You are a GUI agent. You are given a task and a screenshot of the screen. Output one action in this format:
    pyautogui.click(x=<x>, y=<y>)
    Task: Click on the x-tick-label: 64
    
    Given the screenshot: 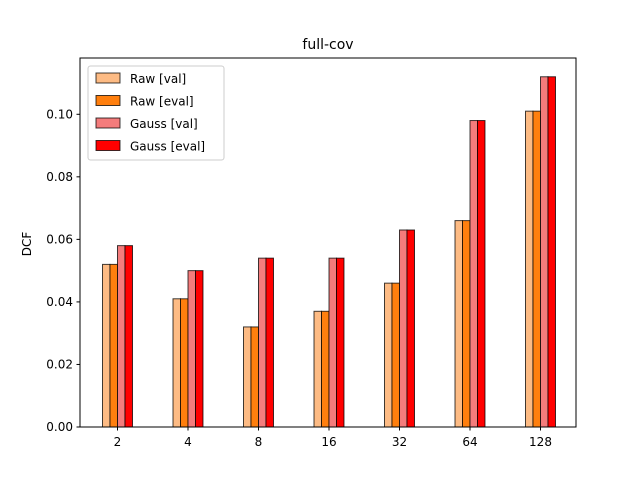 What is the action you would take?
    pyautogui.click(x=469, y=442)
    